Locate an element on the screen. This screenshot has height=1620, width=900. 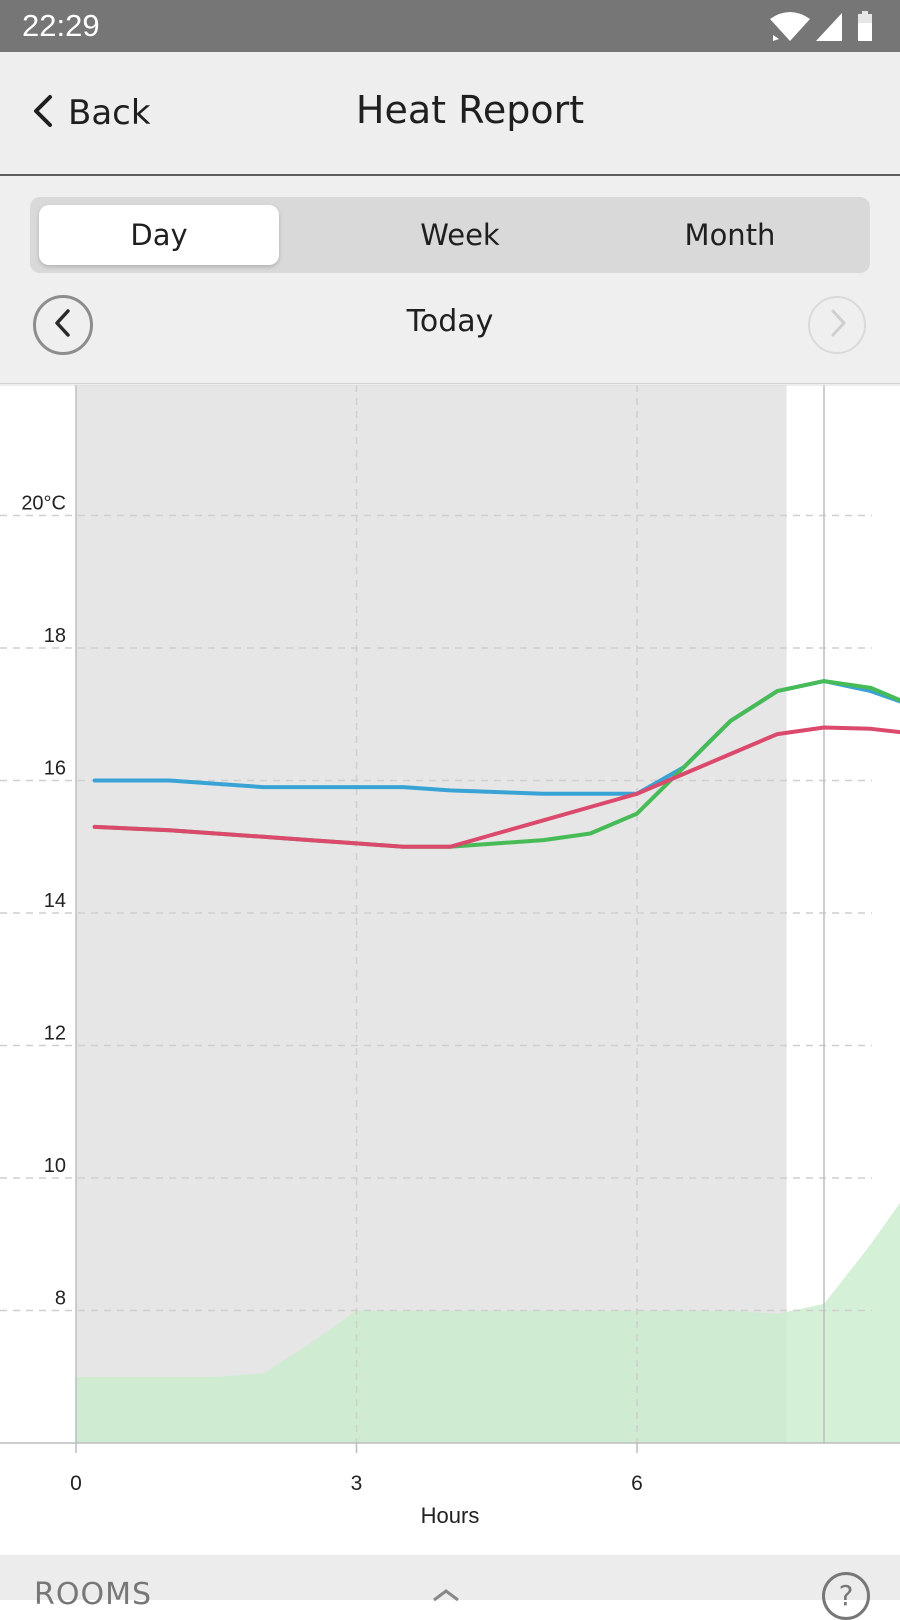
y-tick-label: 20°C is located at coordinates (43, 504).